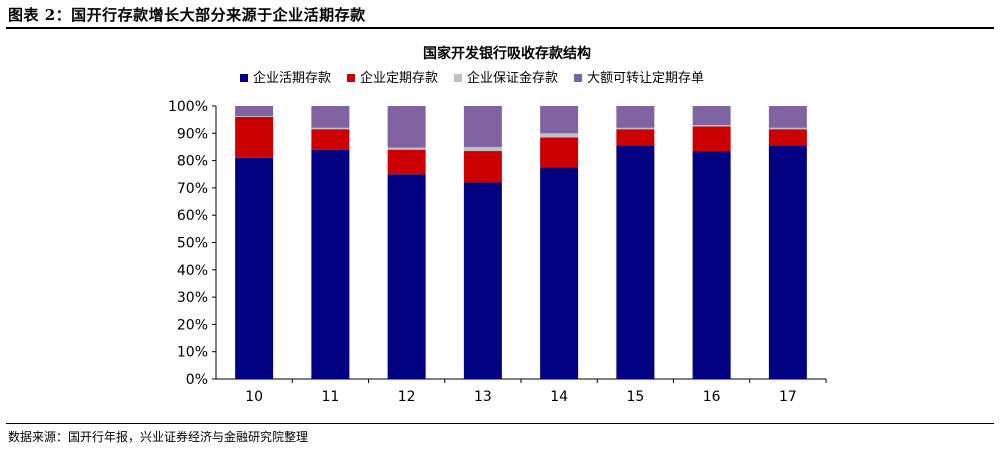 The height and width of the screenshot is (450, 1000). What do you see at coordinates (192, 134) in the screenshot?
I see `y-tick-label-9: 90%` at bounding box center [192, 134].